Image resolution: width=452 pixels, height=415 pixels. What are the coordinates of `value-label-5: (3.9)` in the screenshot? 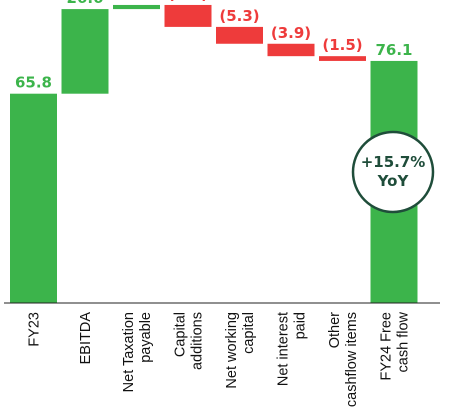 It's located at (291, 33).